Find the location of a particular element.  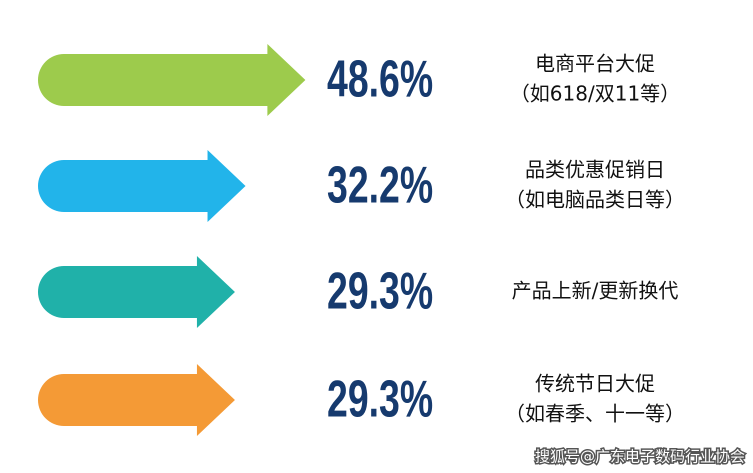

category-label: （如电脑品类日等） is located at coordinates (595, 200).